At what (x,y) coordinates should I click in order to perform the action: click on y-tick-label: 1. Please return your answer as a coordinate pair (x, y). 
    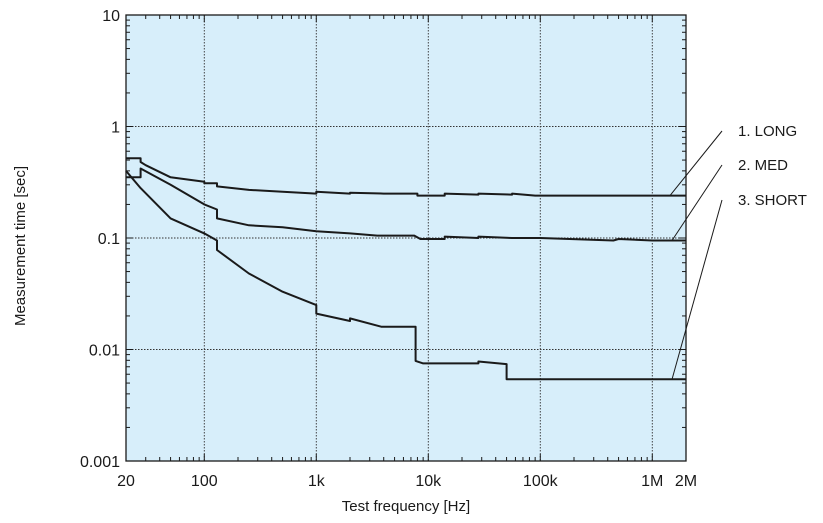
    Looking at the image, I should click on (115, 128).